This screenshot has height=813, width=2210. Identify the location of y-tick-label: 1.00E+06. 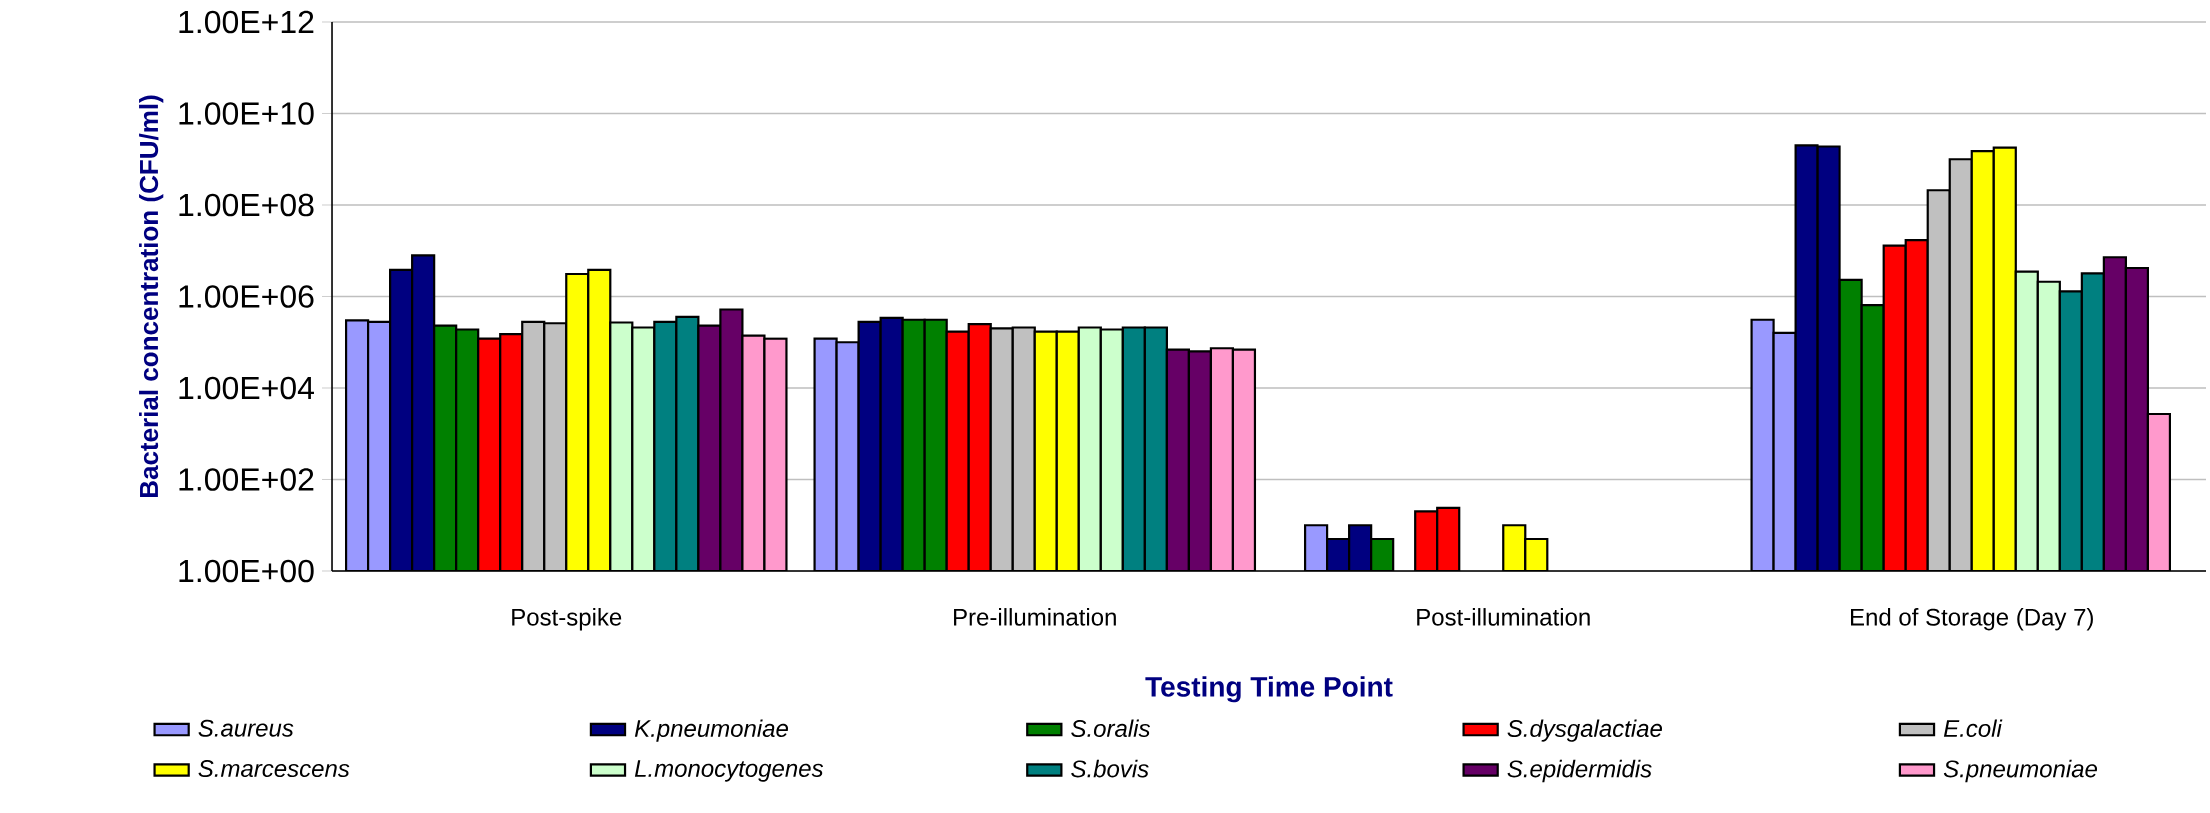
(246, 296).